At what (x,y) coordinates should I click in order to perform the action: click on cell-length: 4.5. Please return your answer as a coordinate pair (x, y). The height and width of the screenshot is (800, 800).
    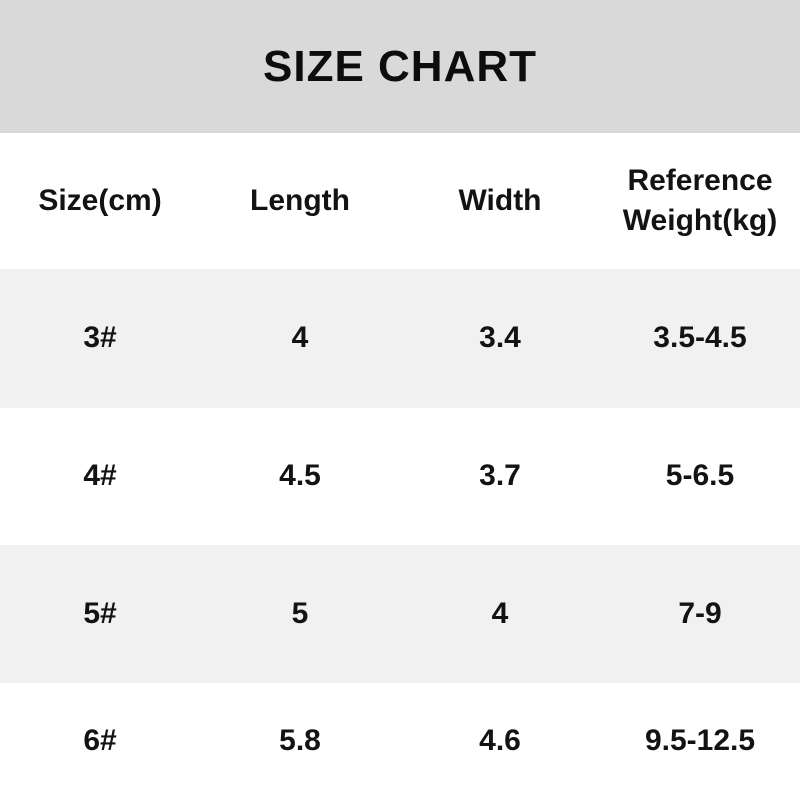
    Looking at the image, I should click on (300, 476).